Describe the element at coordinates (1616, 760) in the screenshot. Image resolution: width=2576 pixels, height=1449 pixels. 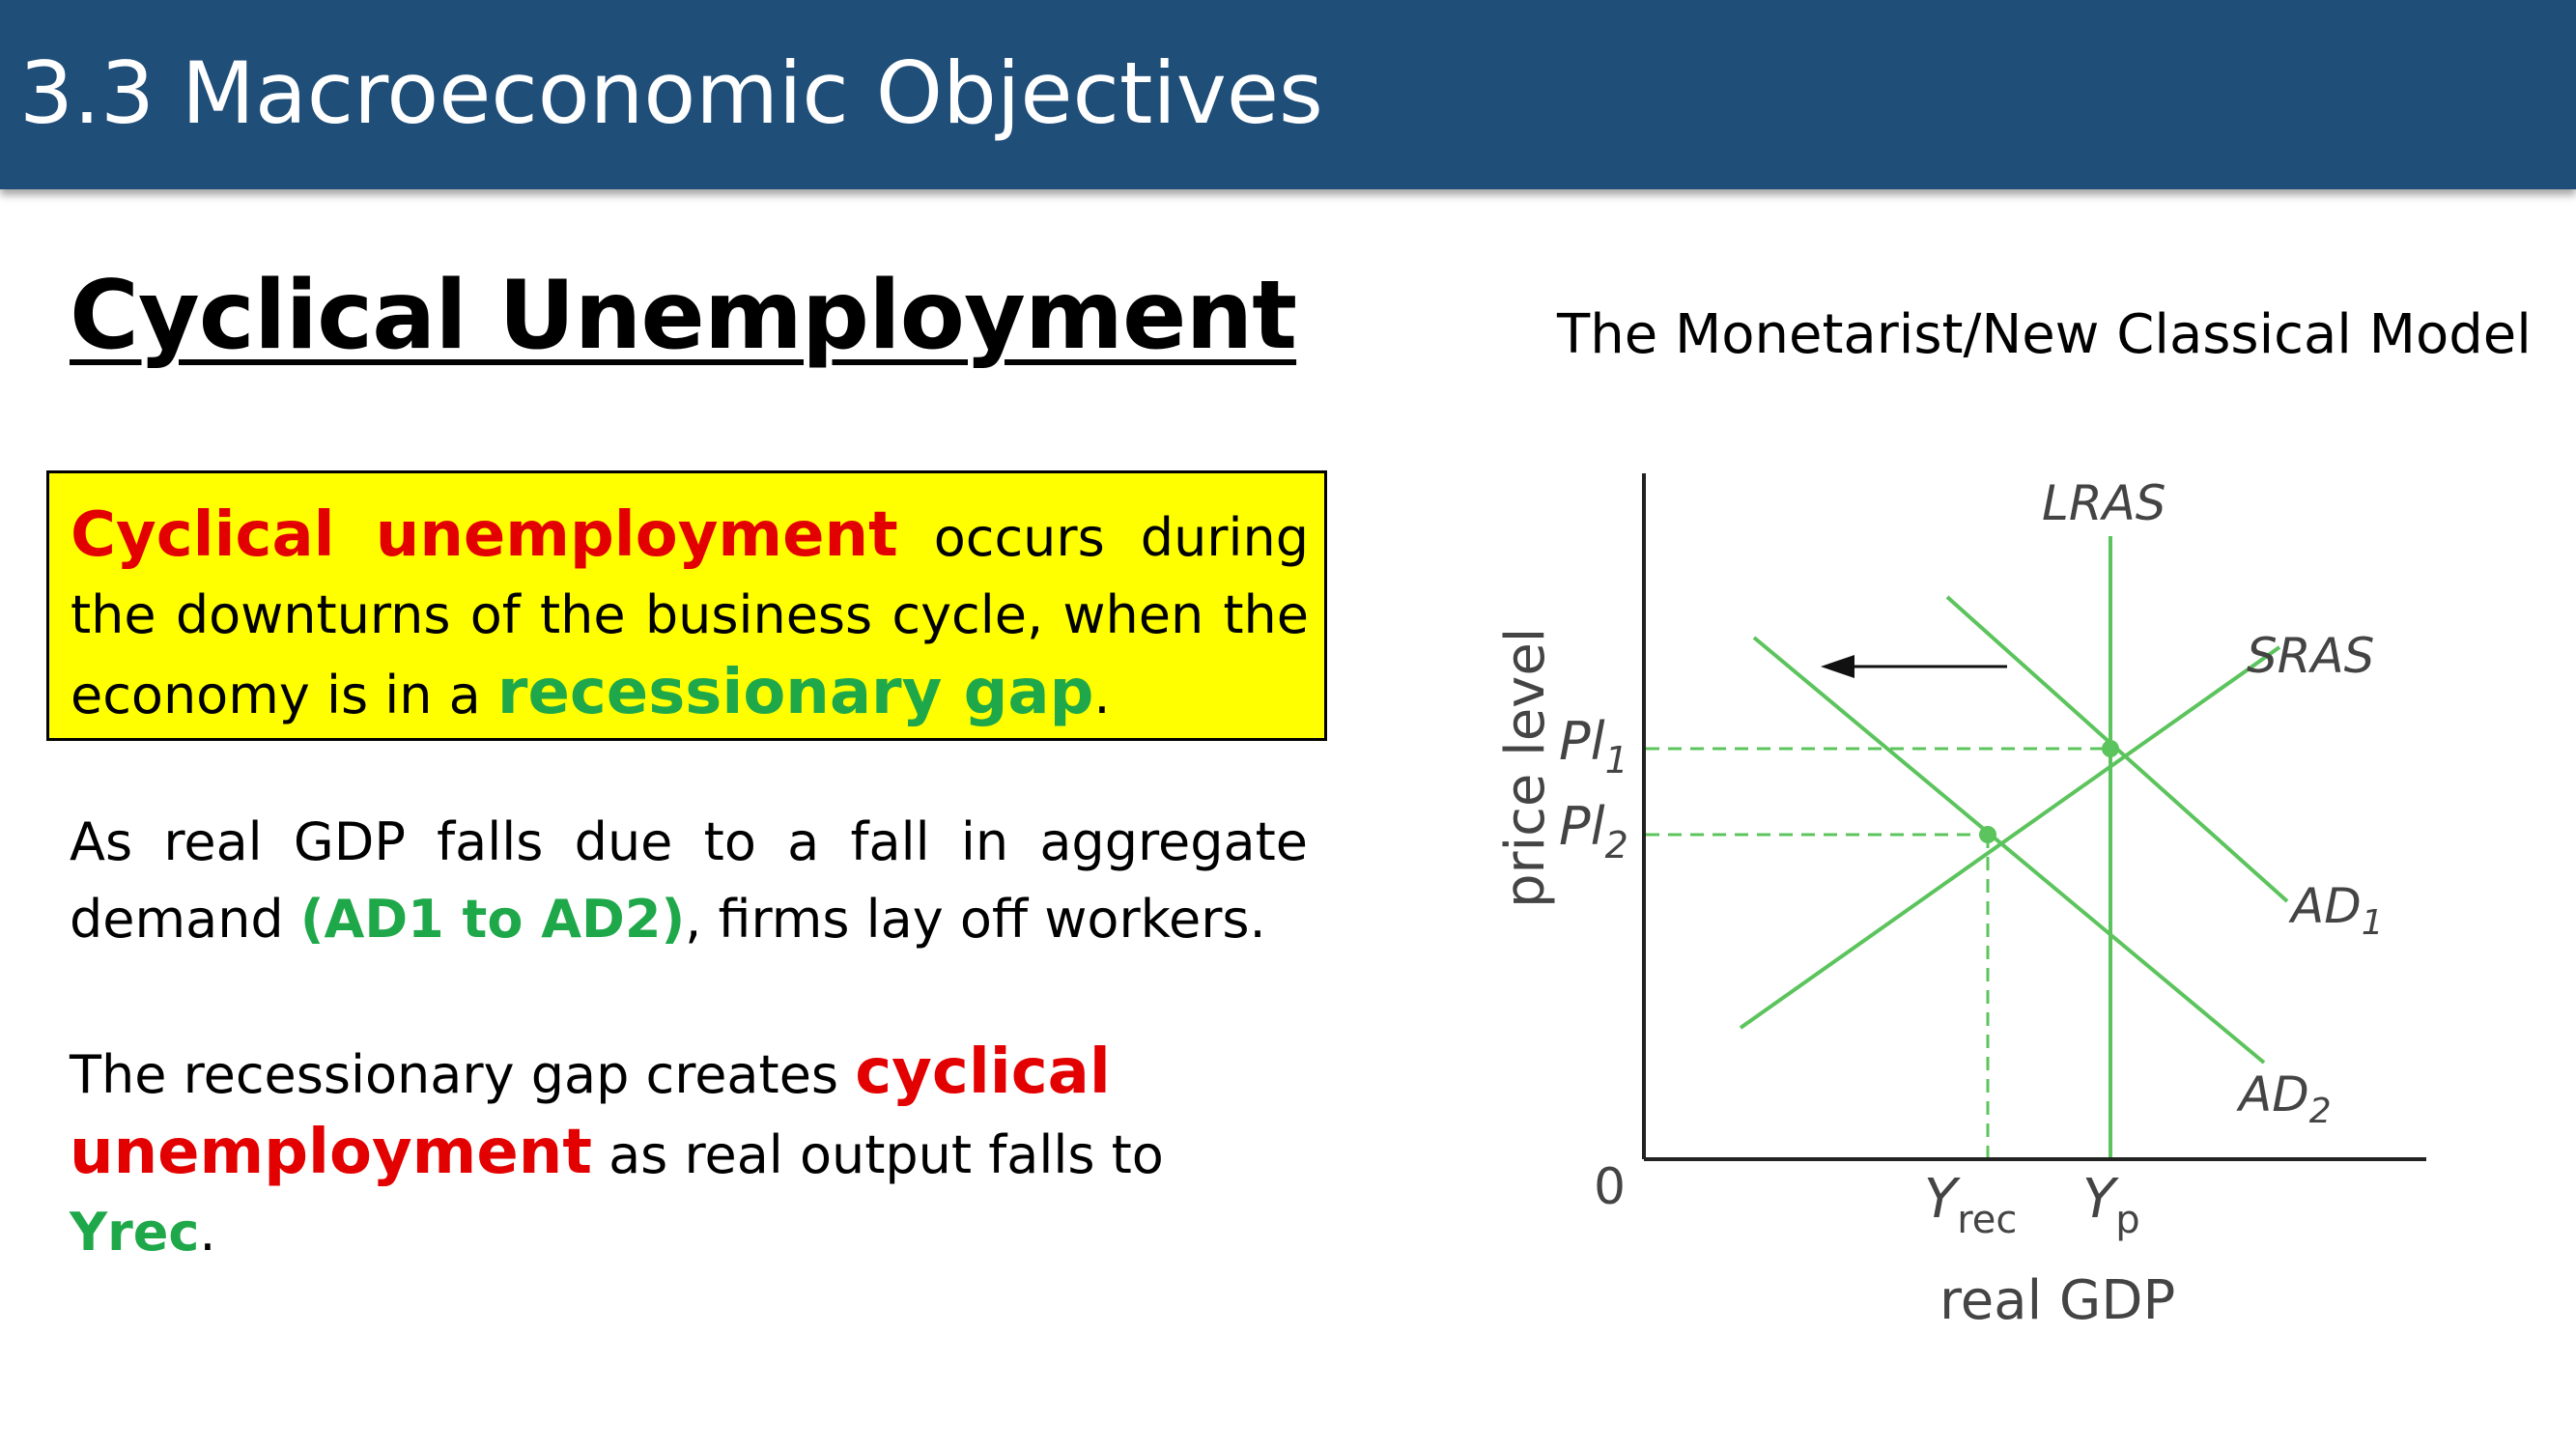
I see `pl1-label-sub: 1` at that location.